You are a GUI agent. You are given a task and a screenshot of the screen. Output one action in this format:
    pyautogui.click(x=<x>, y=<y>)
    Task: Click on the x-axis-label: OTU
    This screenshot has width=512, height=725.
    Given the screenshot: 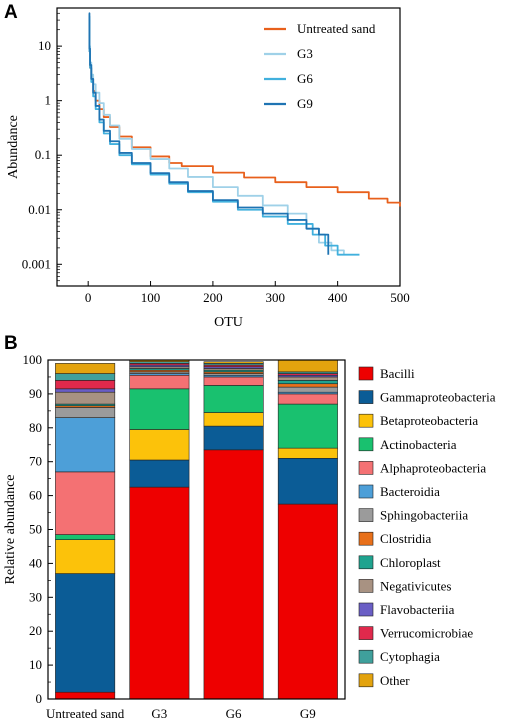 What is the action you would take?
    pyautogui.click(x=228, y=322)
    